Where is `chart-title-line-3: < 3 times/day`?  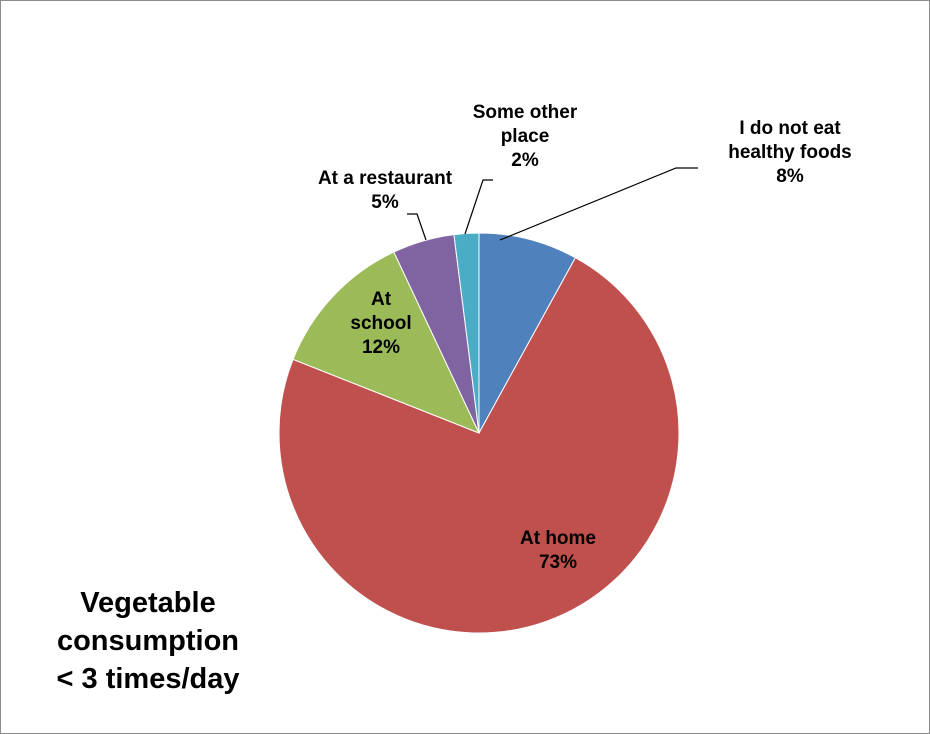 chart-title-line-3: < 3 times/day is located at coordinates (148, 679).